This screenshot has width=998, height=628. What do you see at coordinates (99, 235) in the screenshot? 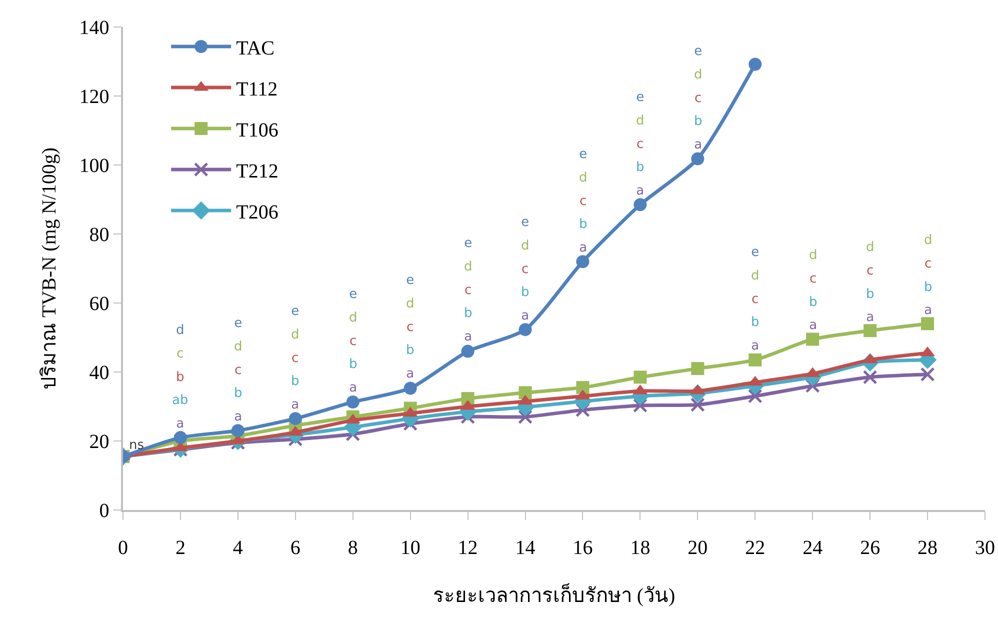
I see `y-tick-label: 80` at bounding box center [99, 235].